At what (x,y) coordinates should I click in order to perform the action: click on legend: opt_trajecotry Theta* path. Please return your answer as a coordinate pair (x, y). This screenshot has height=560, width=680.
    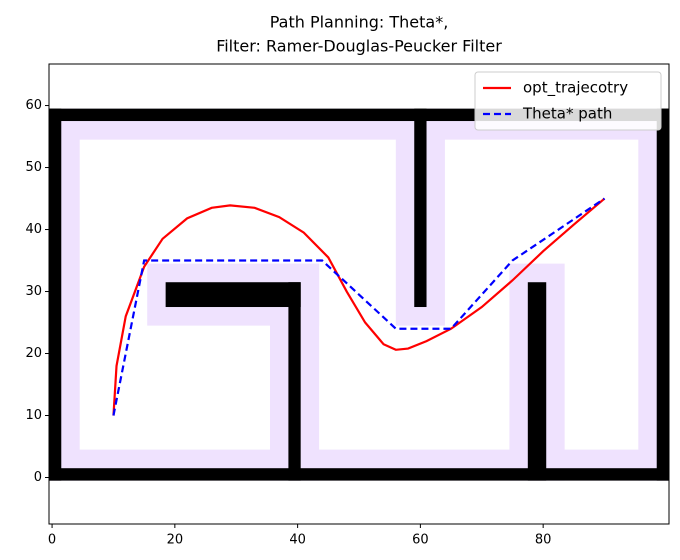
    Looking at the image, I should click on (568, 101).